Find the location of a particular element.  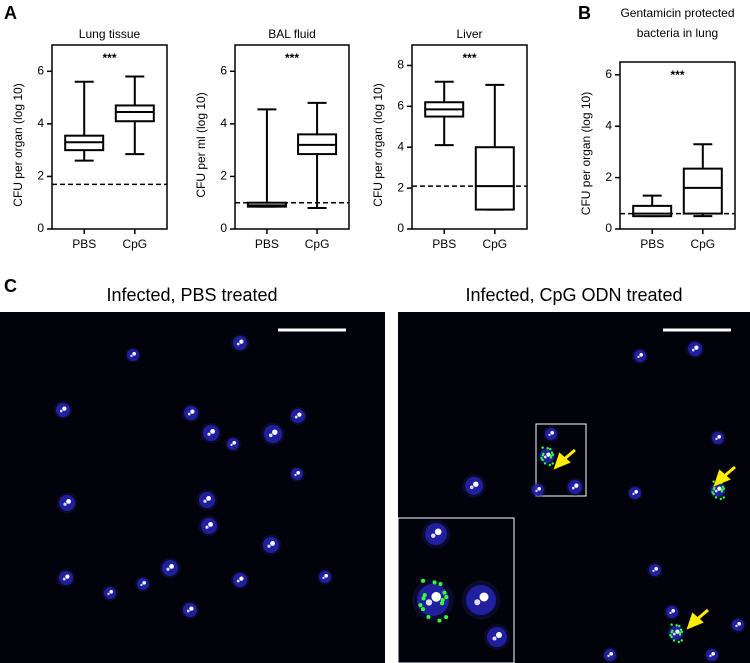

y-axis-label: CFU per organ (log 10) is located at coordinates (378, 144).